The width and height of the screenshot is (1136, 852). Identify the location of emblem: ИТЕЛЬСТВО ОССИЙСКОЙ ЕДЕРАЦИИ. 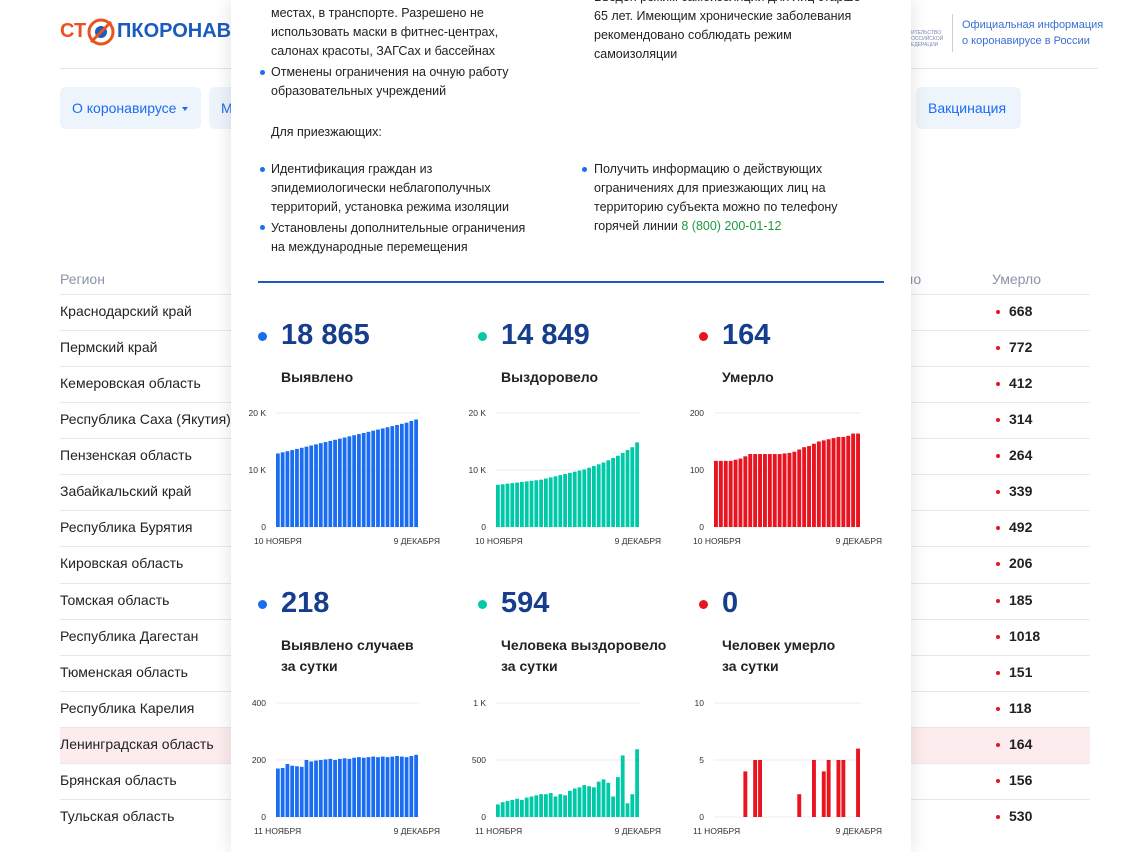
(927, 30).